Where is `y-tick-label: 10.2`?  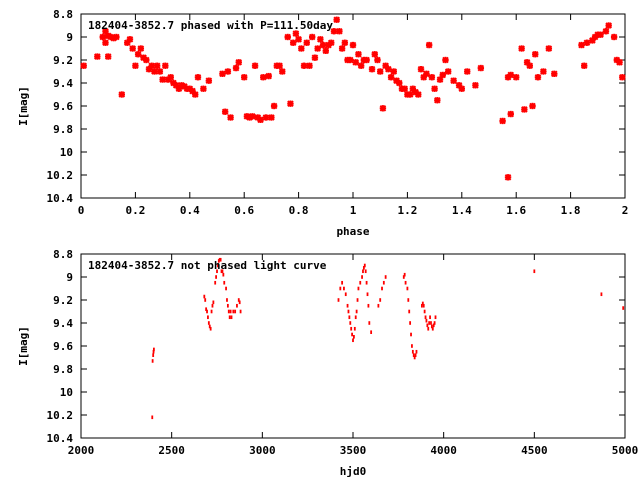
y-tick-label: 10.2 is located at coordinates (60, 175).